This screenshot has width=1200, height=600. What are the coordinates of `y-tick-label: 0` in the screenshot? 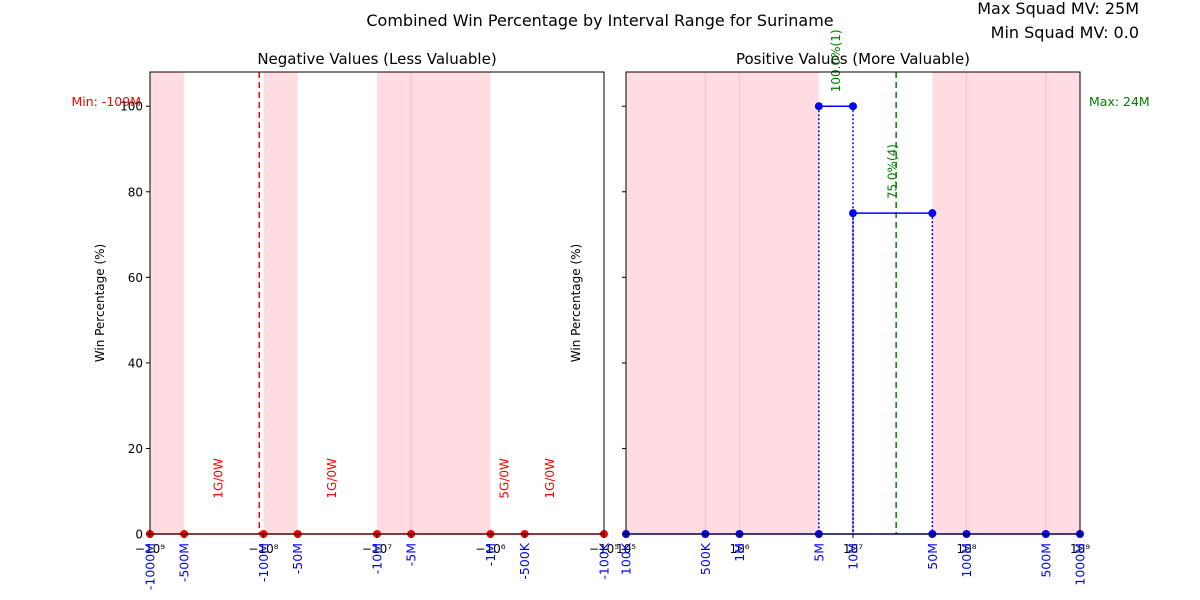 It's located at (139, 535).